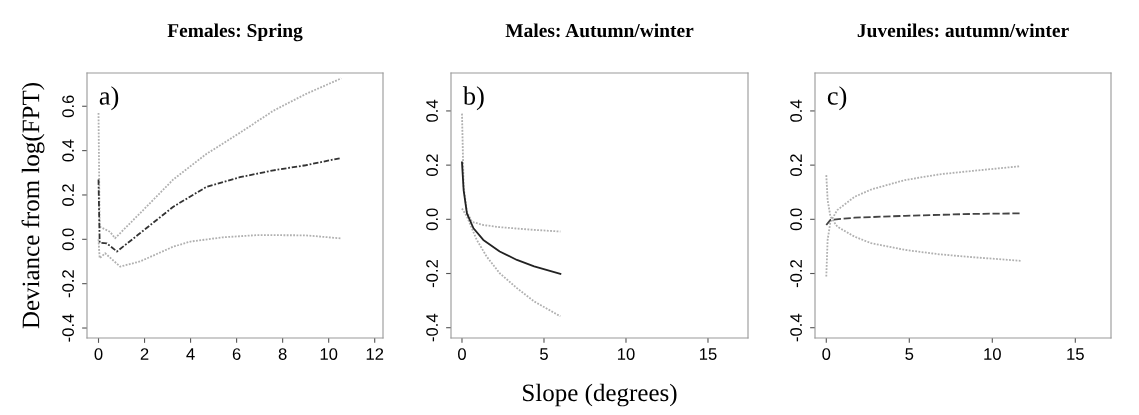  What do you see at coordinates (109, 98) in the screenshot?
I see `annotation: a)` at bounding box center [109, 98].